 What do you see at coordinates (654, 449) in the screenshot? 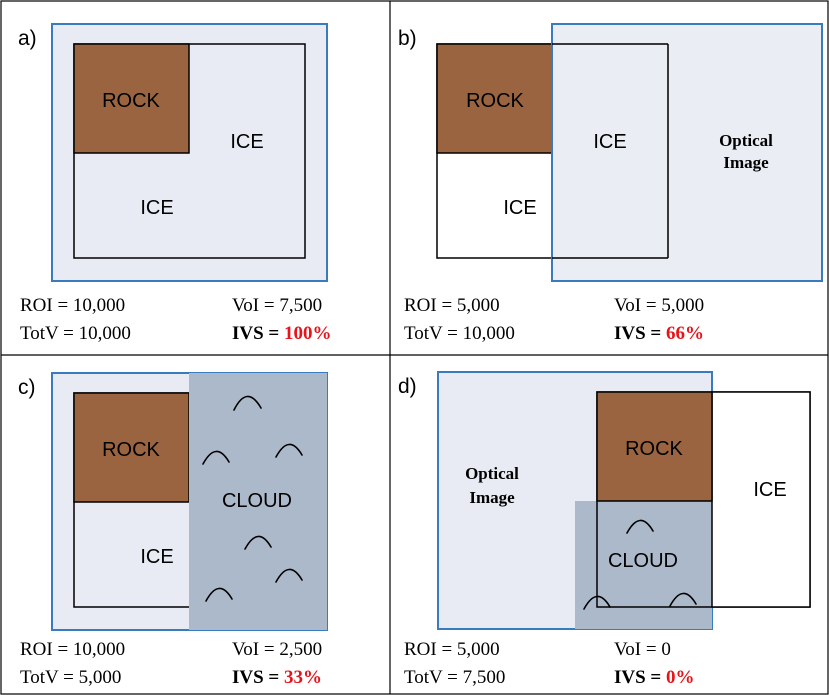
I see `panel-d-rock-label: ROCK` at bounding box center [654, 449].